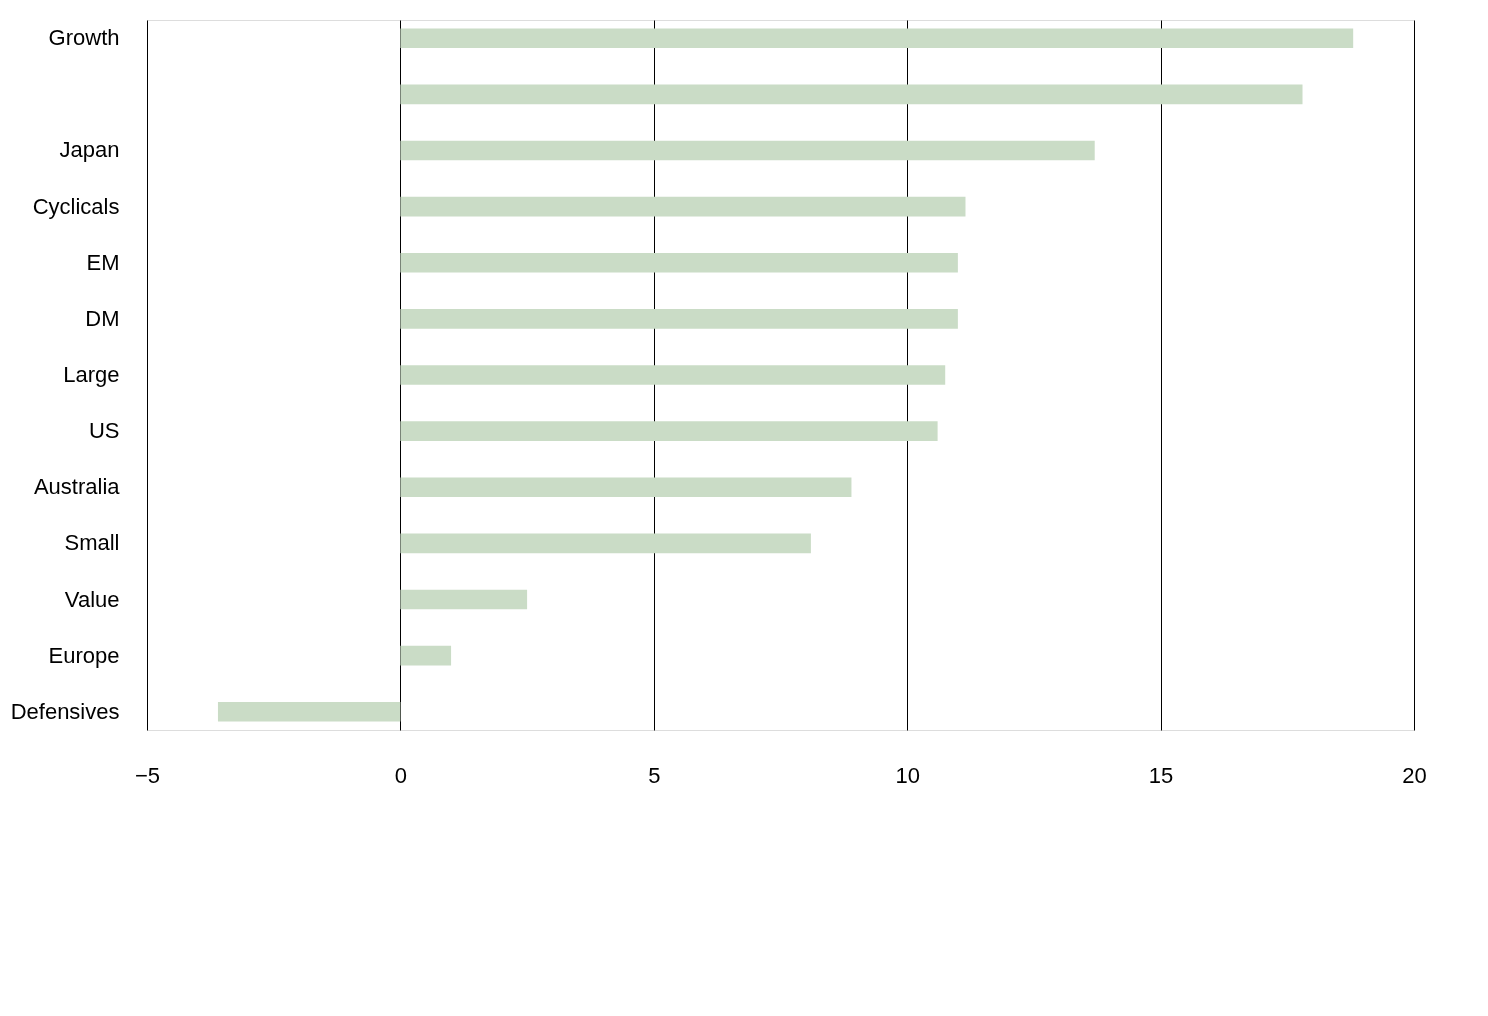 The width and height of the screenshot is (1488, 1016). What do you see at coordinates (1161, 775) in the screenshot?
I see `x-tick-label: 15` at bounding box center [1161, 775].